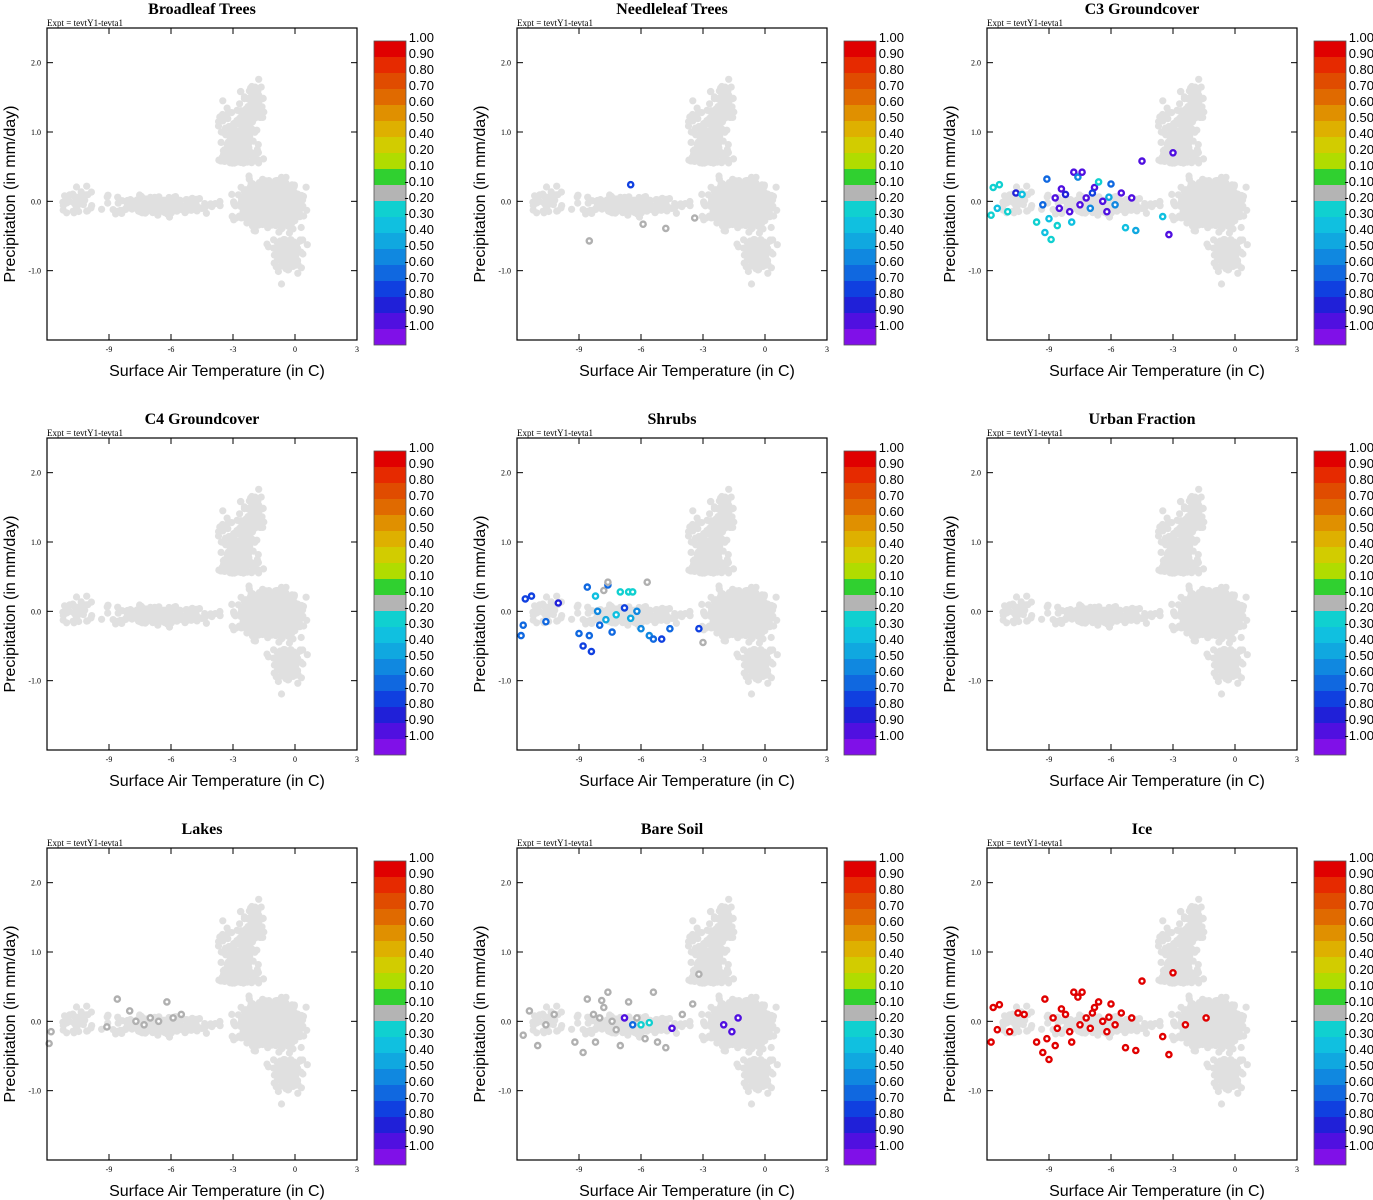 The image size is (1373, 1200). What do you see at coordinates (976, 132) in the screenshot?
I see `y-tick-label: 1.0` at bounding box center [976, 132].